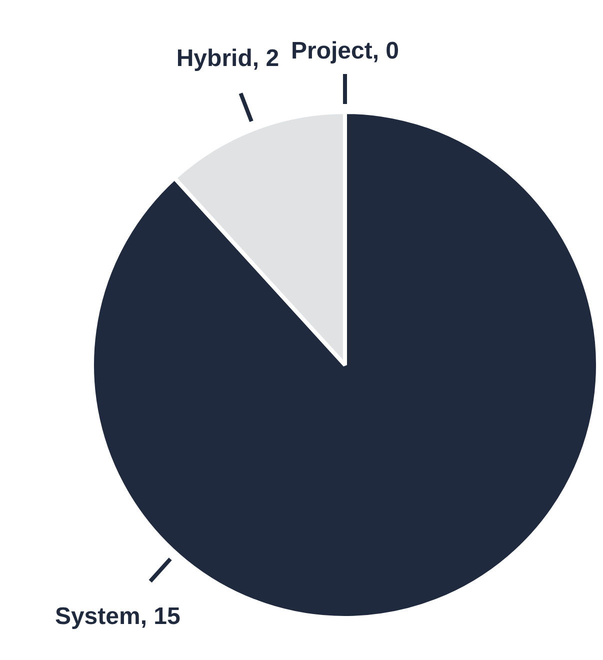 Image resolution: width=603 pixels, height=660 pixels. Describe the element at coordinates (228, 58) in the screenshot. I see `slice-label: Hybrid, 2` at that location.